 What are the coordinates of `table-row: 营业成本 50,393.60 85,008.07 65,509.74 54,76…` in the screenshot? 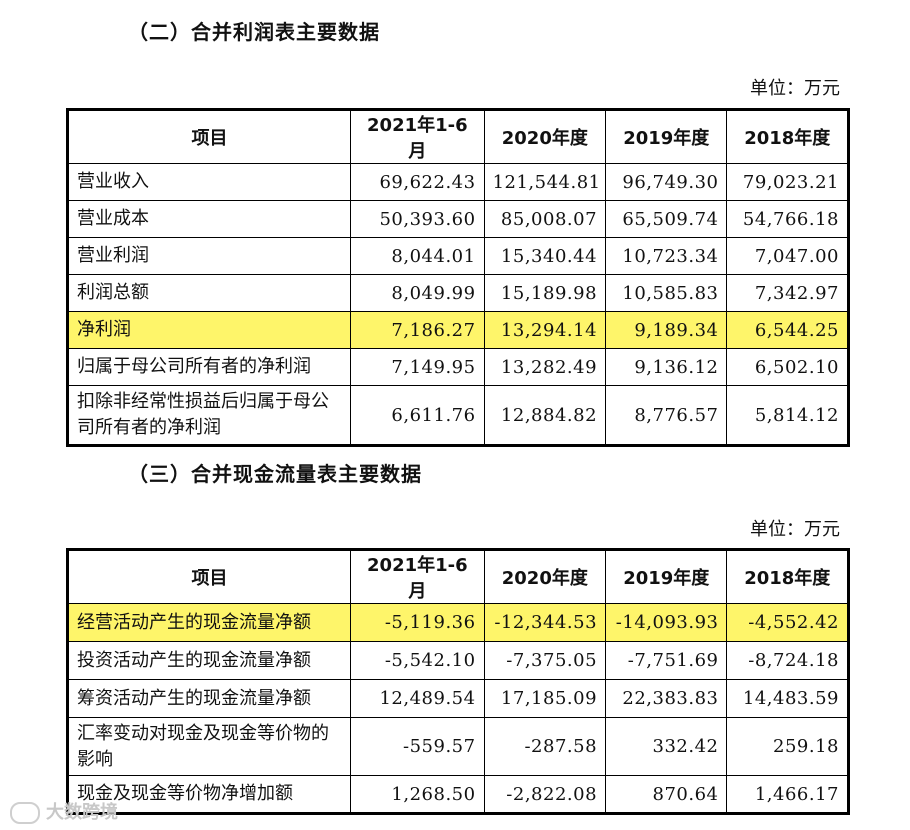 It's located at (457, 219).